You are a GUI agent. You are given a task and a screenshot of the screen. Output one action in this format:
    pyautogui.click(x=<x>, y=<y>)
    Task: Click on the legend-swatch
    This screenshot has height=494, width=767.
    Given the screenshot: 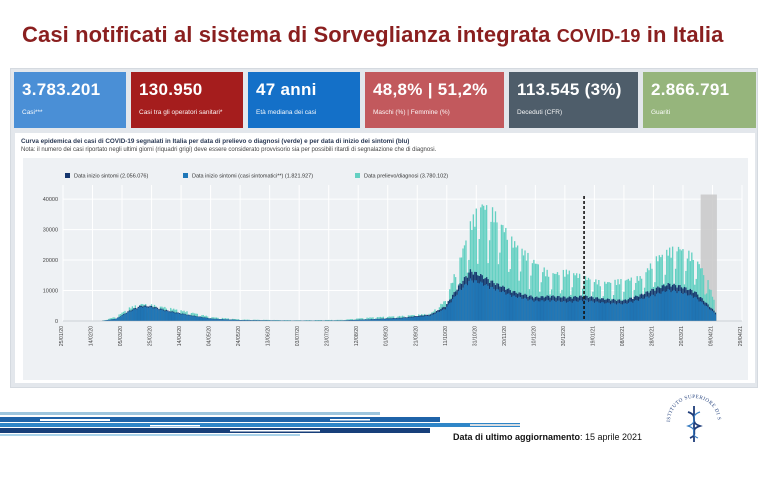 What is the action you would take?
    pyautogui.click(x=185, y=175)
    